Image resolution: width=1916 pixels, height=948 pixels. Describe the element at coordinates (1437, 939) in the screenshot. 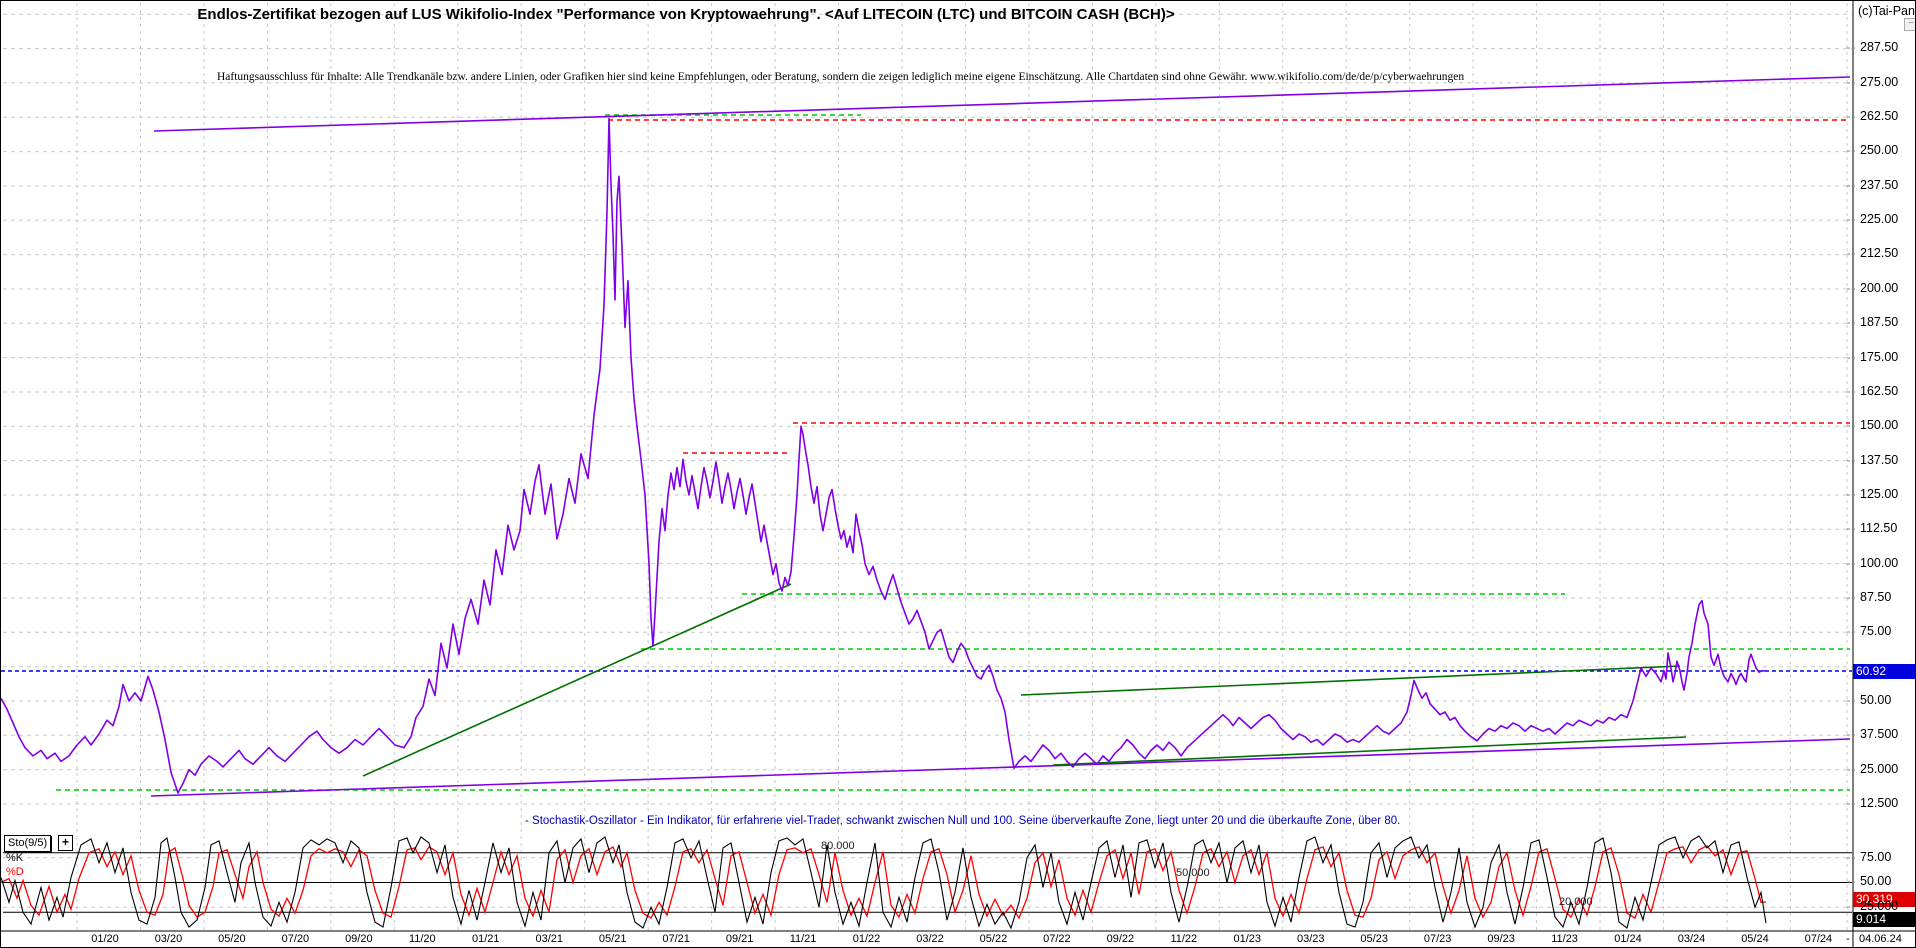

I see `date-axis-label: 07/23` at that location.